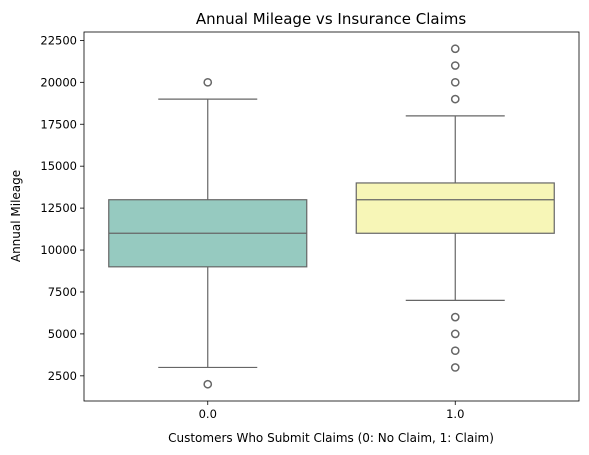 The height and width of the screenshot is (455, 589). What do you see at coordinates (58, 40) in the screenshot?
I see `y-tick-label: 22500` at bounding box center [58, 40].